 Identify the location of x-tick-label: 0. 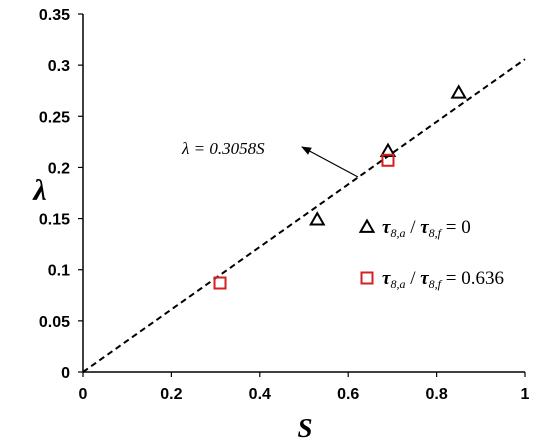
(83, 394).